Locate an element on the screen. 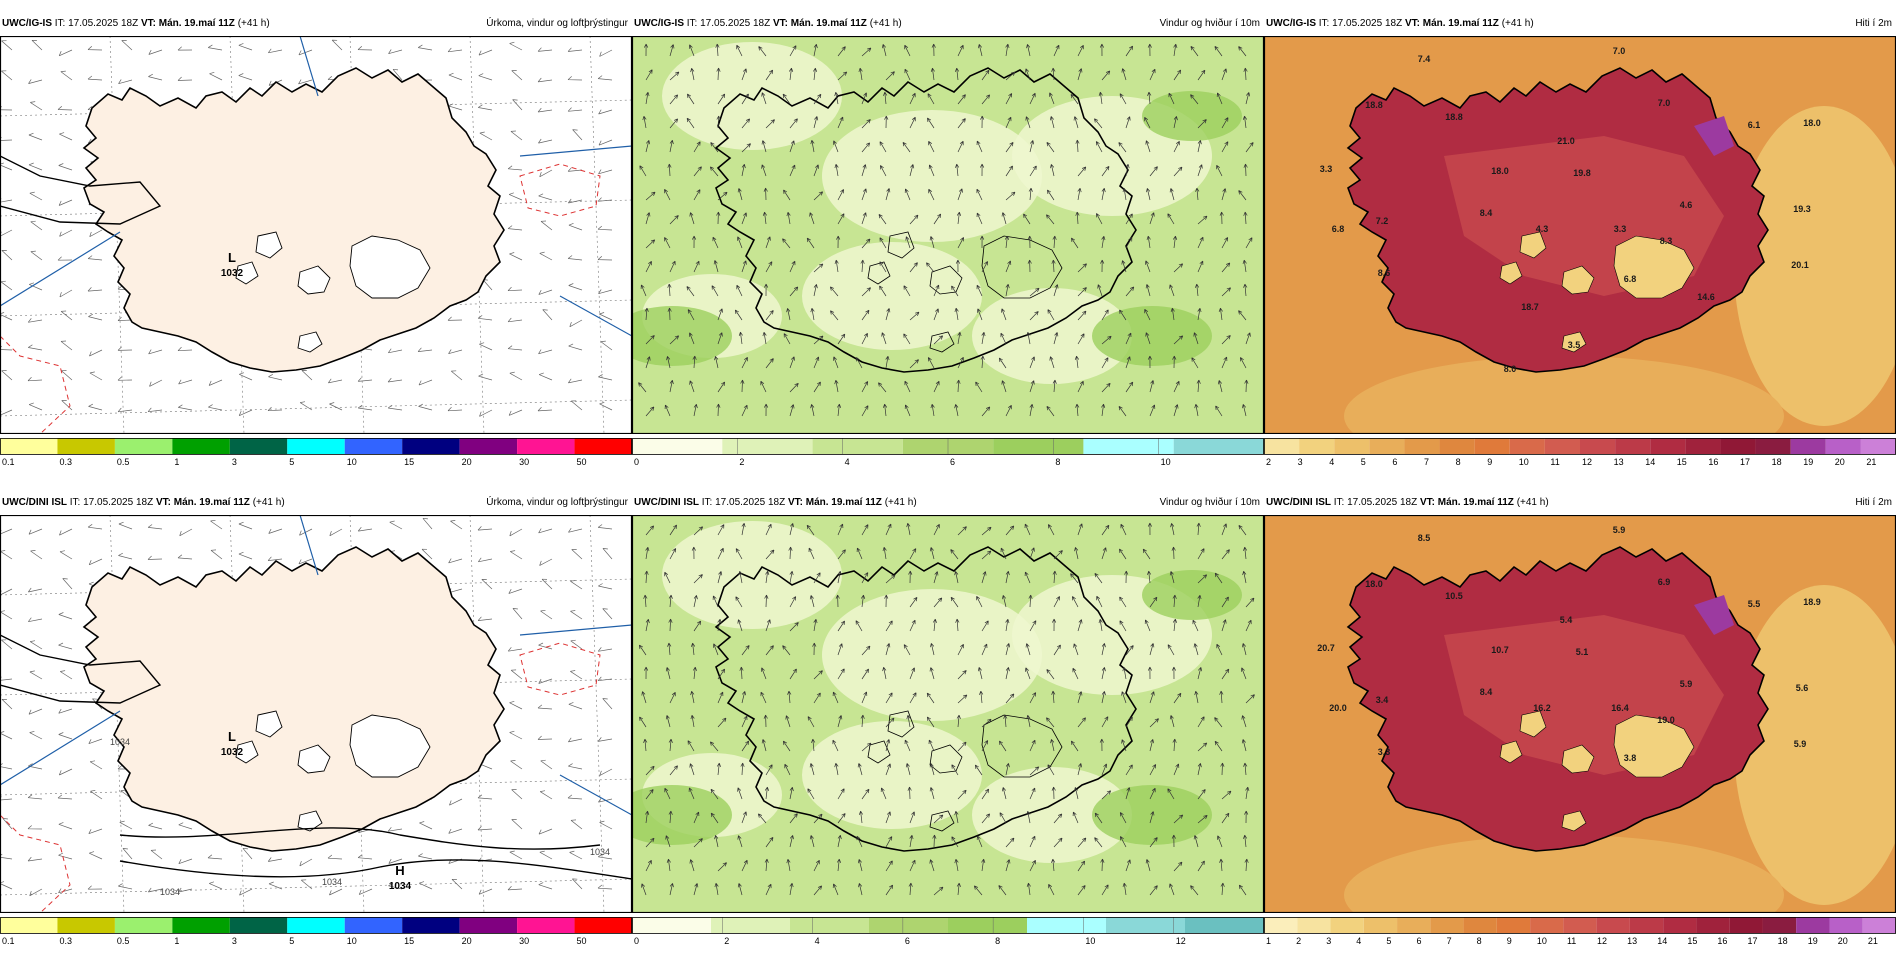 The height and width of the screenshot is (953, 1900). model-name: UWC/IG-IS is located at coordinates (659, 23).